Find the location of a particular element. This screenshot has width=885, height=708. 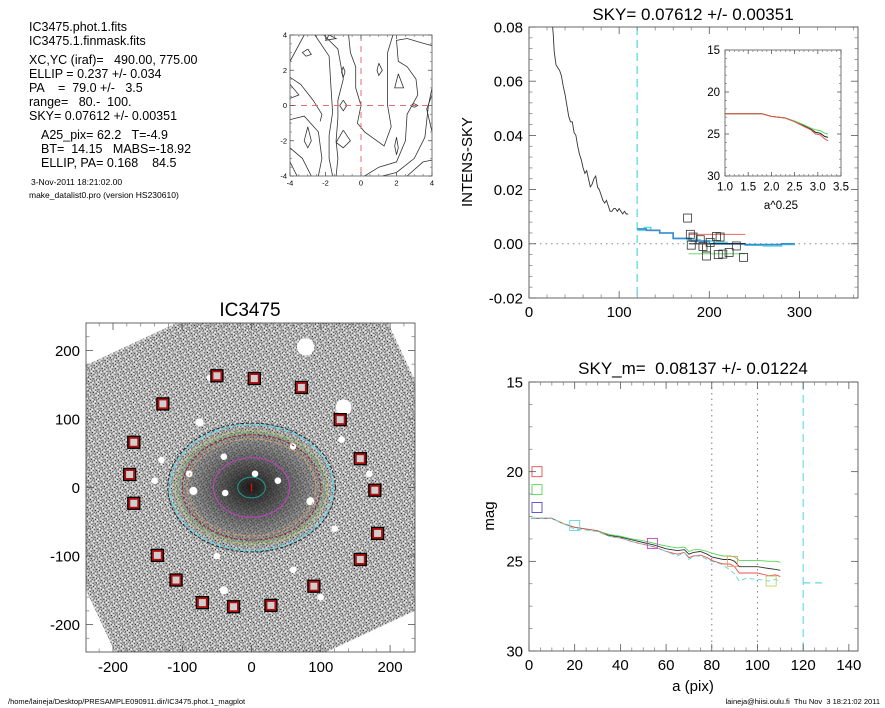

center-contour-plot: -4 -2 0 2 4 -4 -2 0 2 4 is located at coordinates (357, 109).